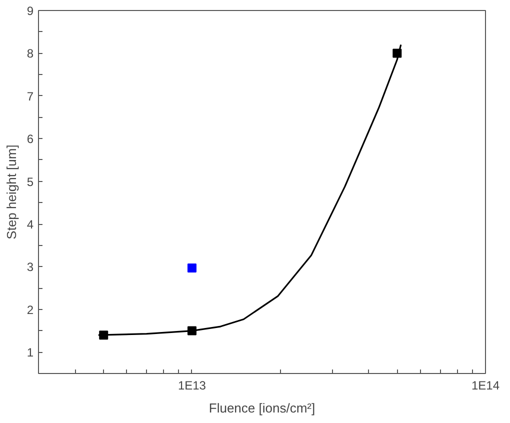 This screenshot has width=510, height=423. What do you see at coordinates (192, 385) in the screenshot?
I see `x-tick-label: 1E13` at bounding box center [192, 385].